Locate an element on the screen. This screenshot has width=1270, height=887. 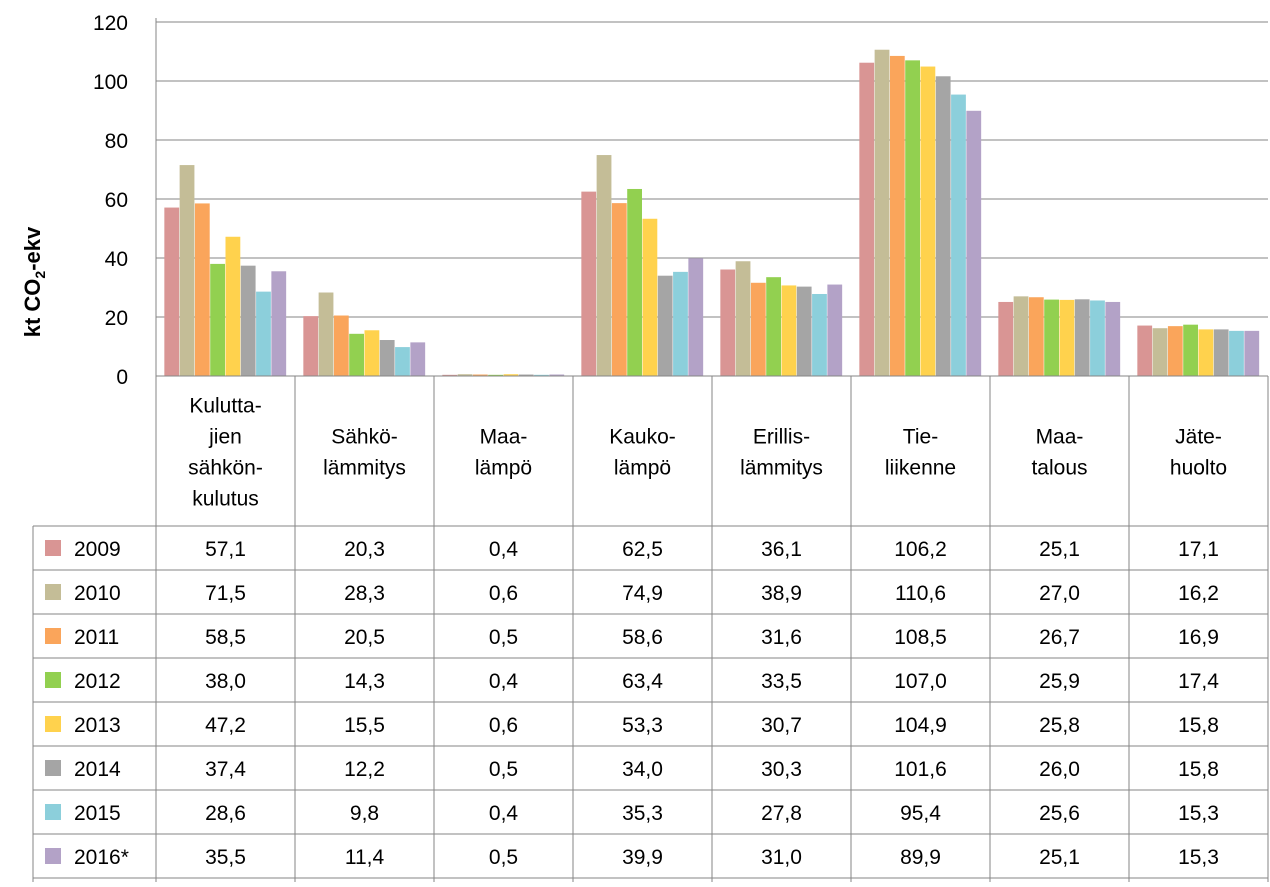
data-label: 27,8 is located at coordinates (781, 813).